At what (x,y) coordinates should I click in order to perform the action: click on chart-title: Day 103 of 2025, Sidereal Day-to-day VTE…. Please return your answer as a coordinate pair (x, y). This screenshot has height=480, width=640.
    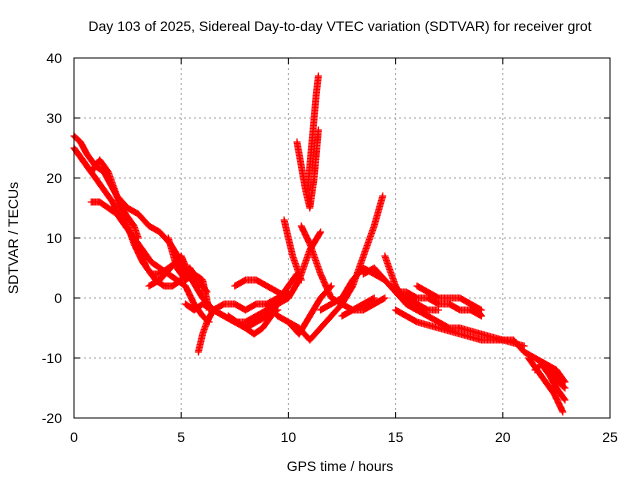
    Looking at the image, I should click on (339, 26).